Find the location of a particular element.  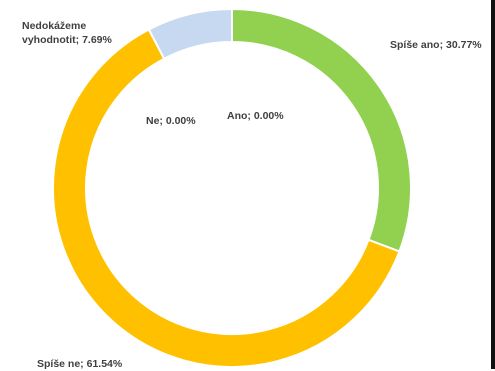

data-label-ano: Ano; 0.00% is located at coordinates (255, 116).